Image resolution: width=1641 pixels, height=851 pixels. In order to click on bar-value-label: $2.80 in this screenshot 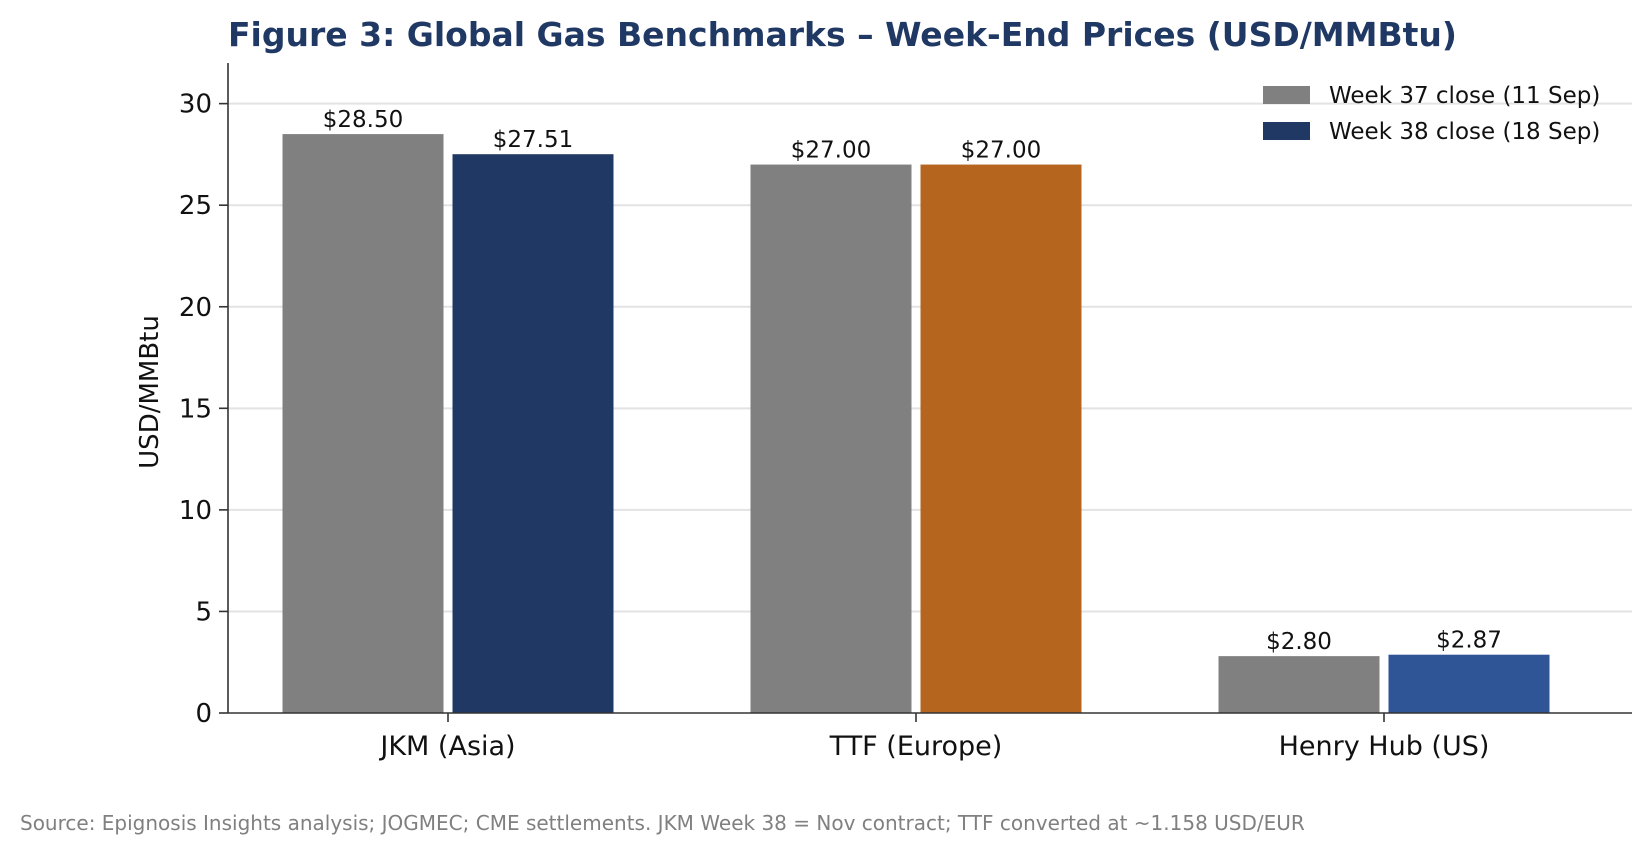, I will do `click(1299, 642)`.